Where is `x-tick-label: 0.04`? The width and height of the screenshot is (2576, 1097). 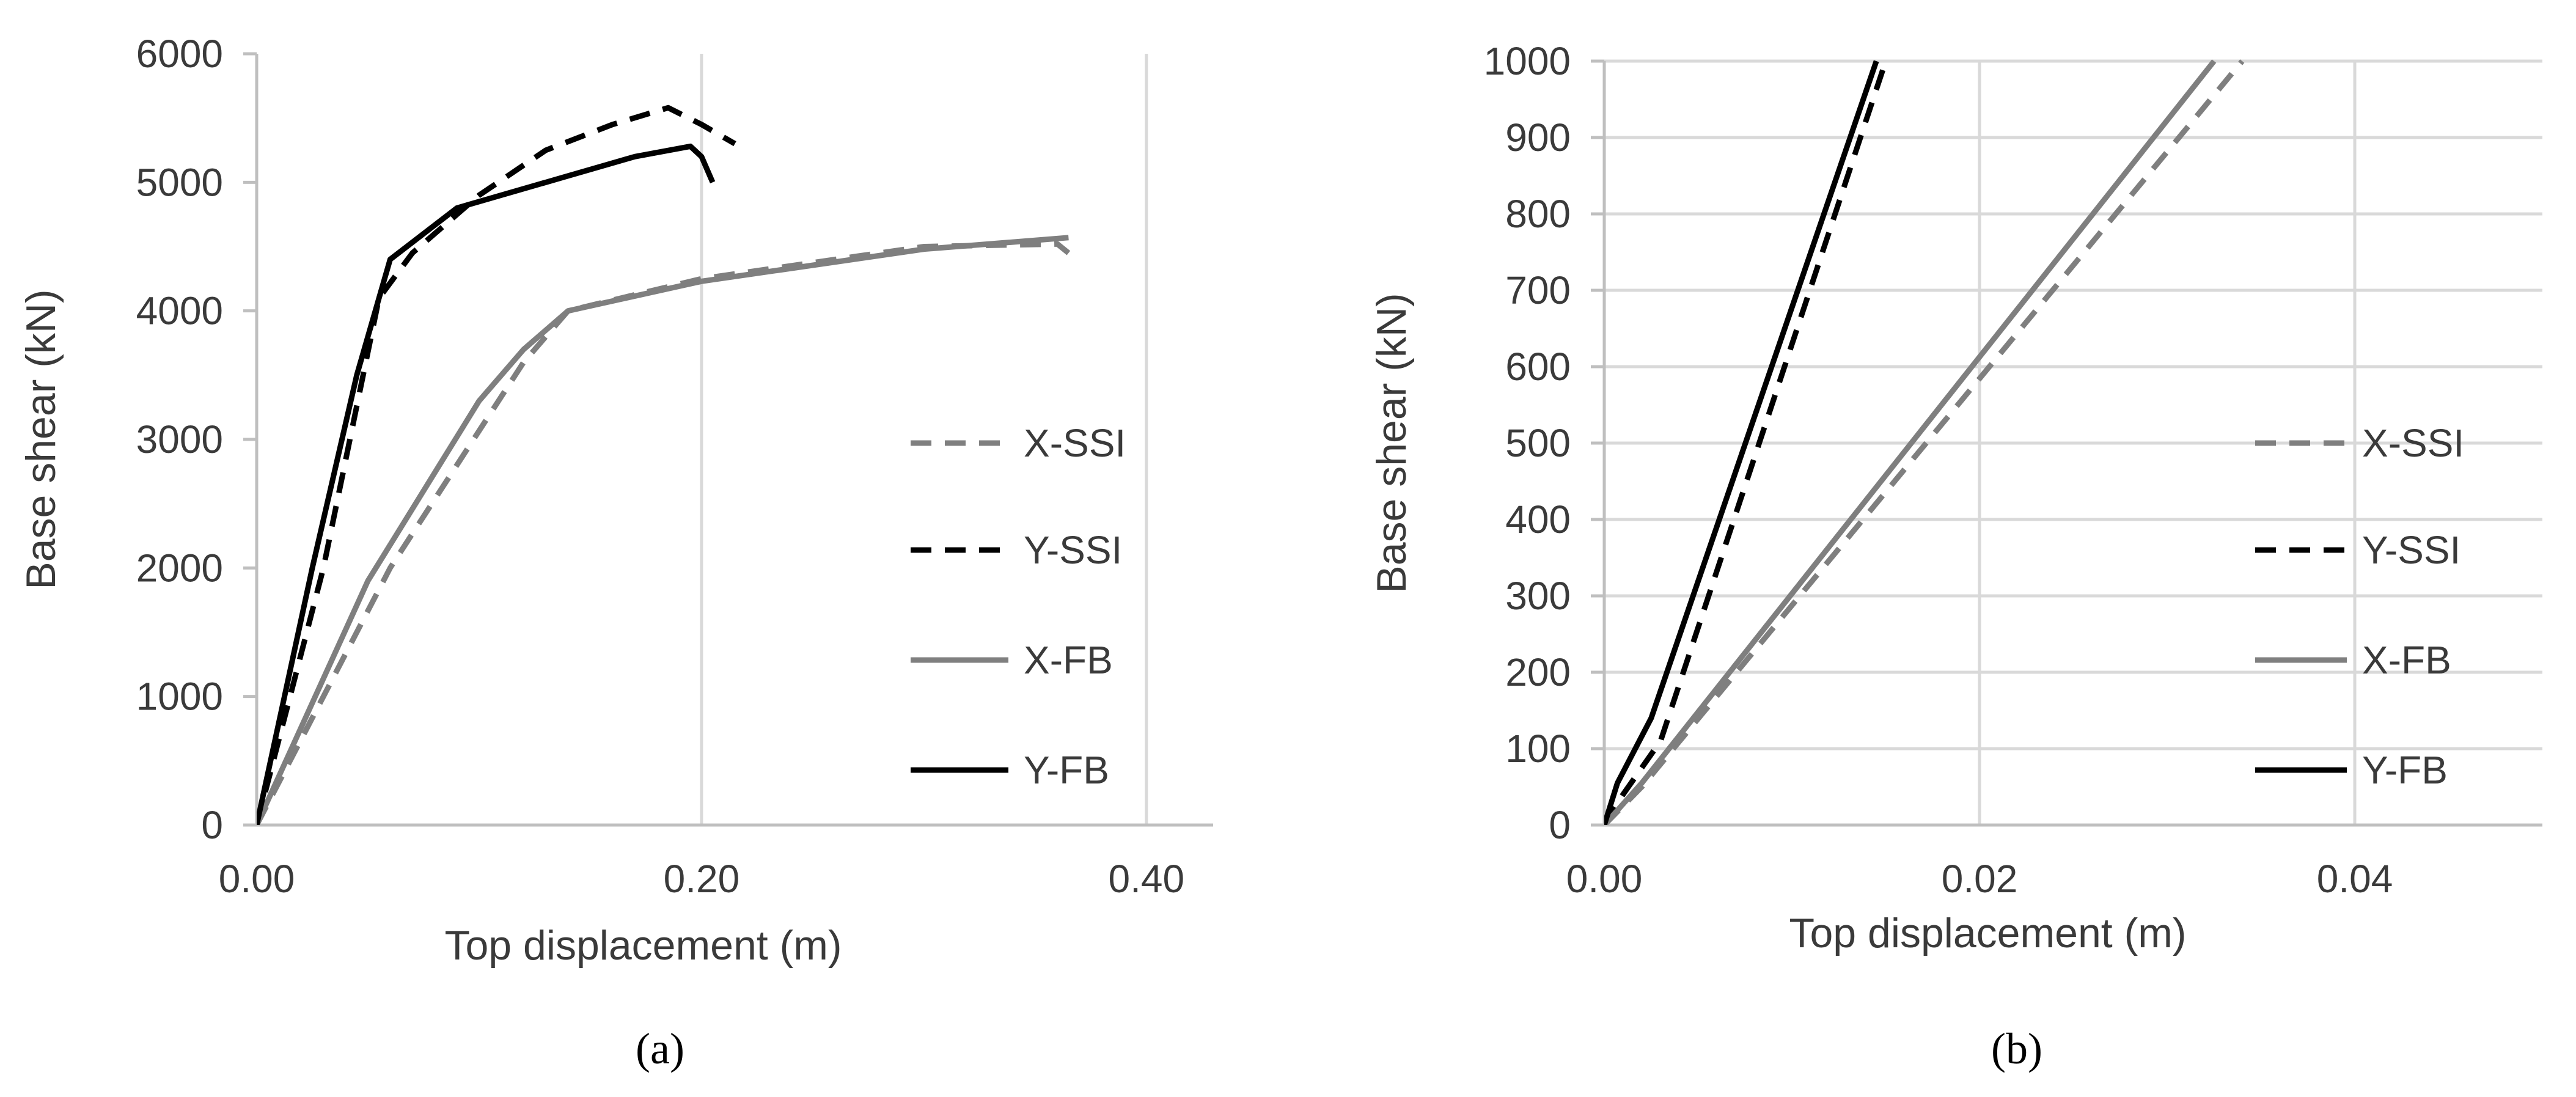 x-tick-label: 0.04 is located at coordinates (2355, 879).